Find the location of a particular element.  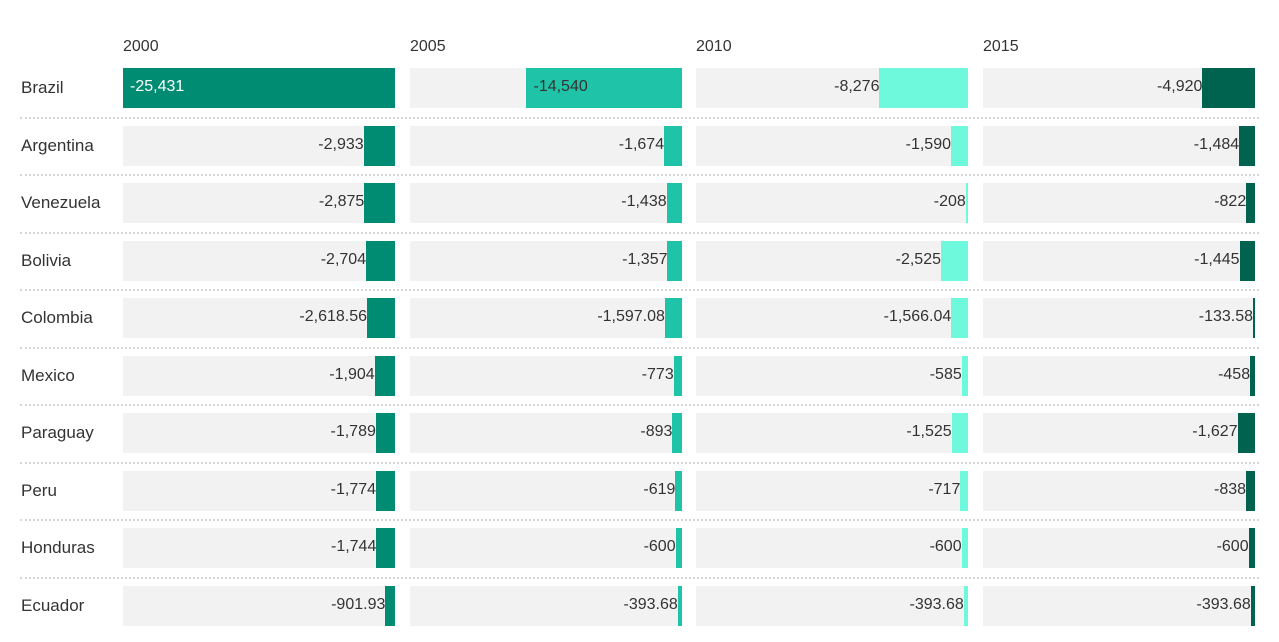

value-label: -1,904 is located at coordinates (352, 374).